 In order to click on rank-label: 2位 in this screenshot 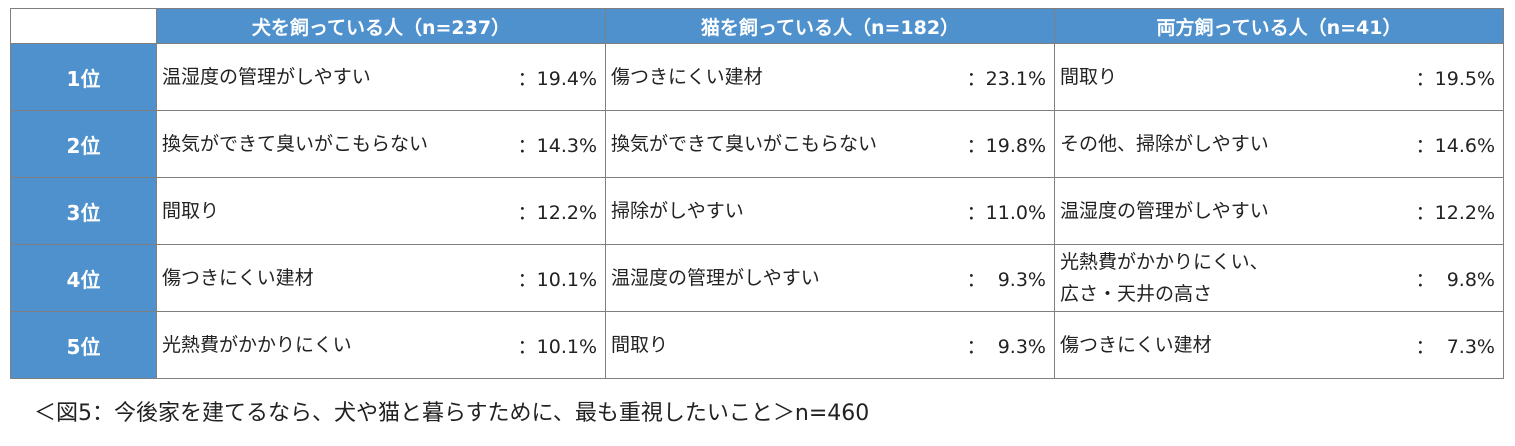, I will do `click(83, 144)`.